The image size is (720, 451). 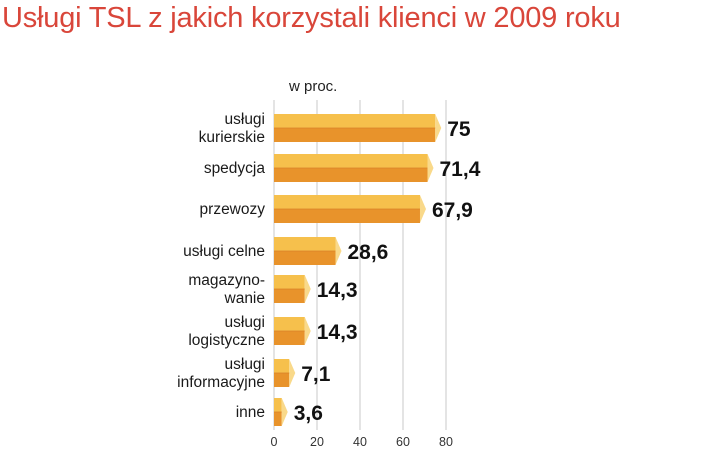 What do you see at coordinates (224, 251) in the screenshot?
I see `category-label: usługi celne` at bounding box center [224, 251].